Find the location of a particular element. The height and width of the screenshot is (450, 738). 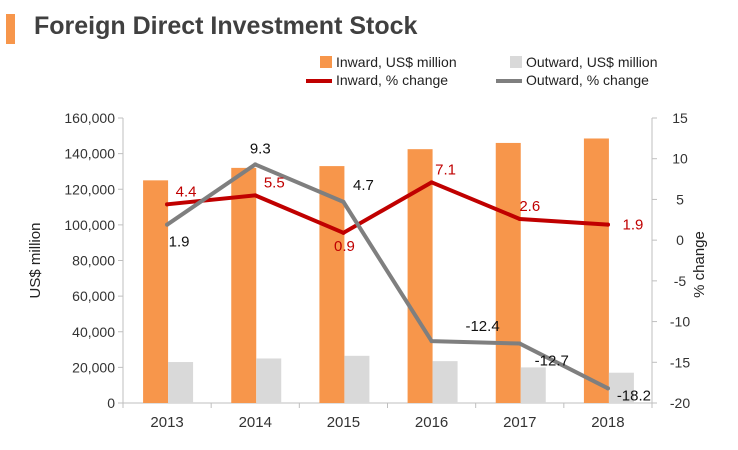

legend-label-inward-line: Inward, % change is located at coordinates (392, 80).